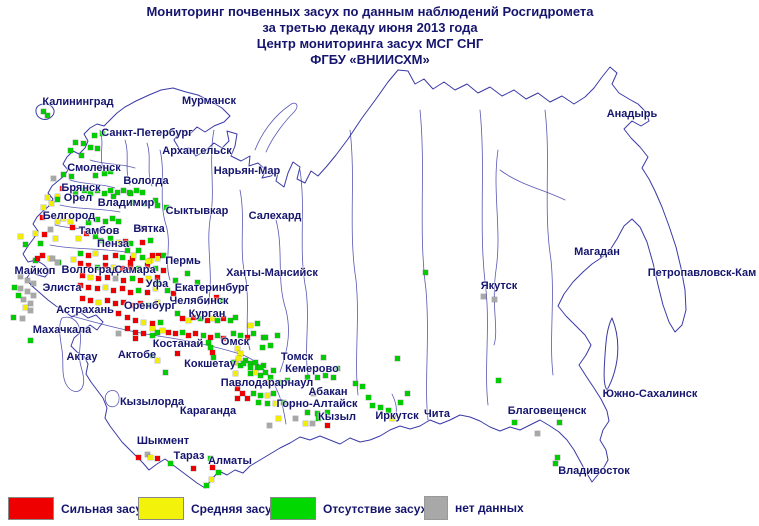  What do you see at coordinates (207, 314) in the screenshot?
I see `city-label: Курган` at bounding box center [207, 314].